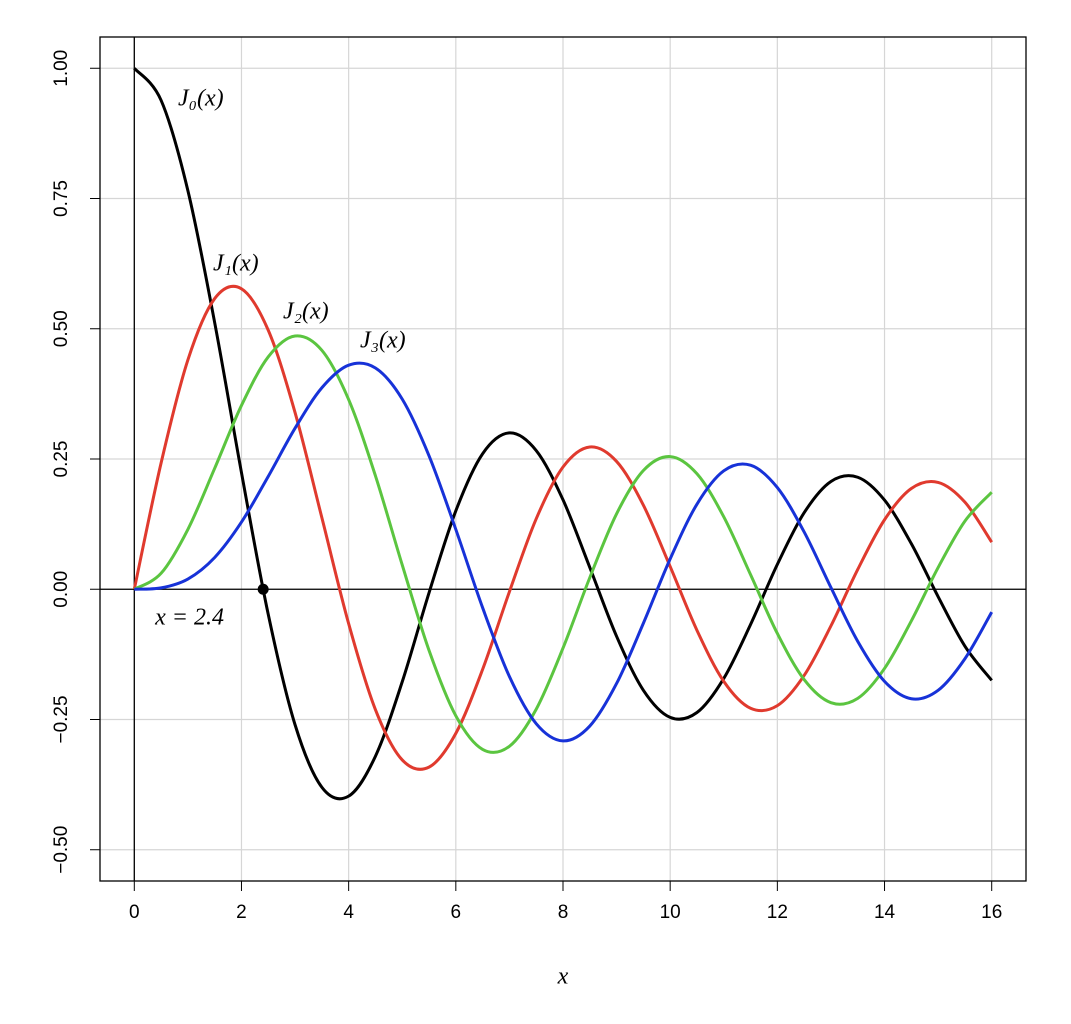 The image size is (1071, 1024). Describe the element at coordinates (236, 264) in the screenshot. I see `series-label: J₁(x)` at that location.